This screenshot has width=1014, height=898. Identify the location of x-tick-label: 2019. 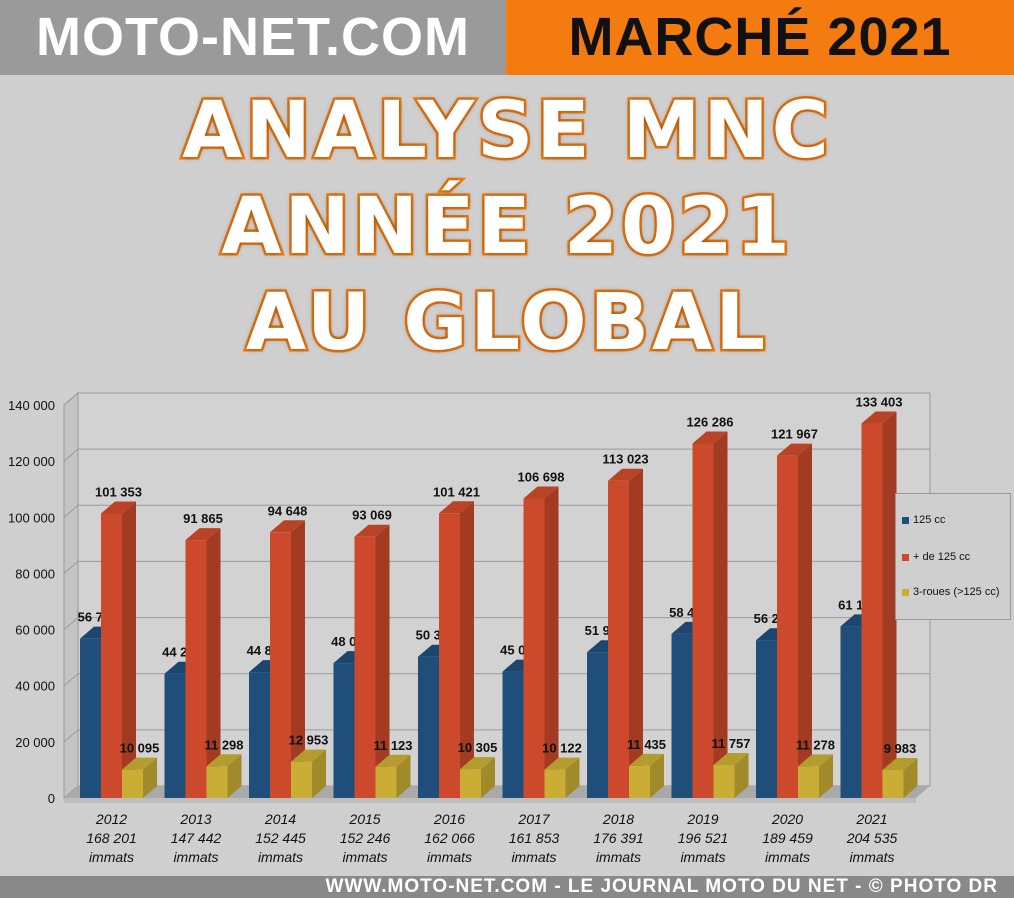
(702, 819).